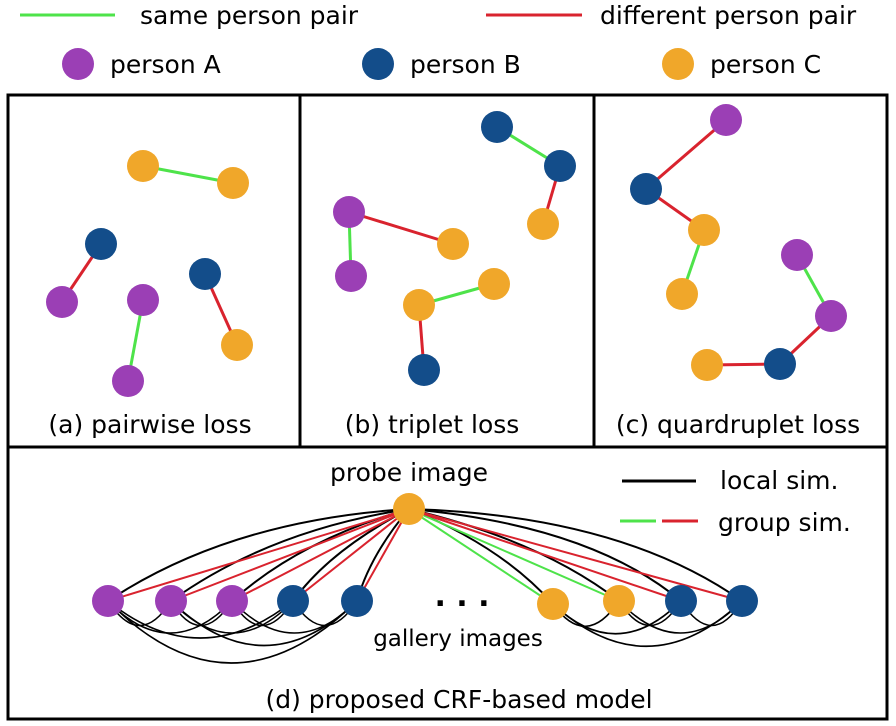 Image resolution: width=896 pixels, height=726 pixels. What do you see at coordinates (454, 275) in the screenshot?
I see `panel-triplet: (b) triplet loss` at bounding box center [454, 275].